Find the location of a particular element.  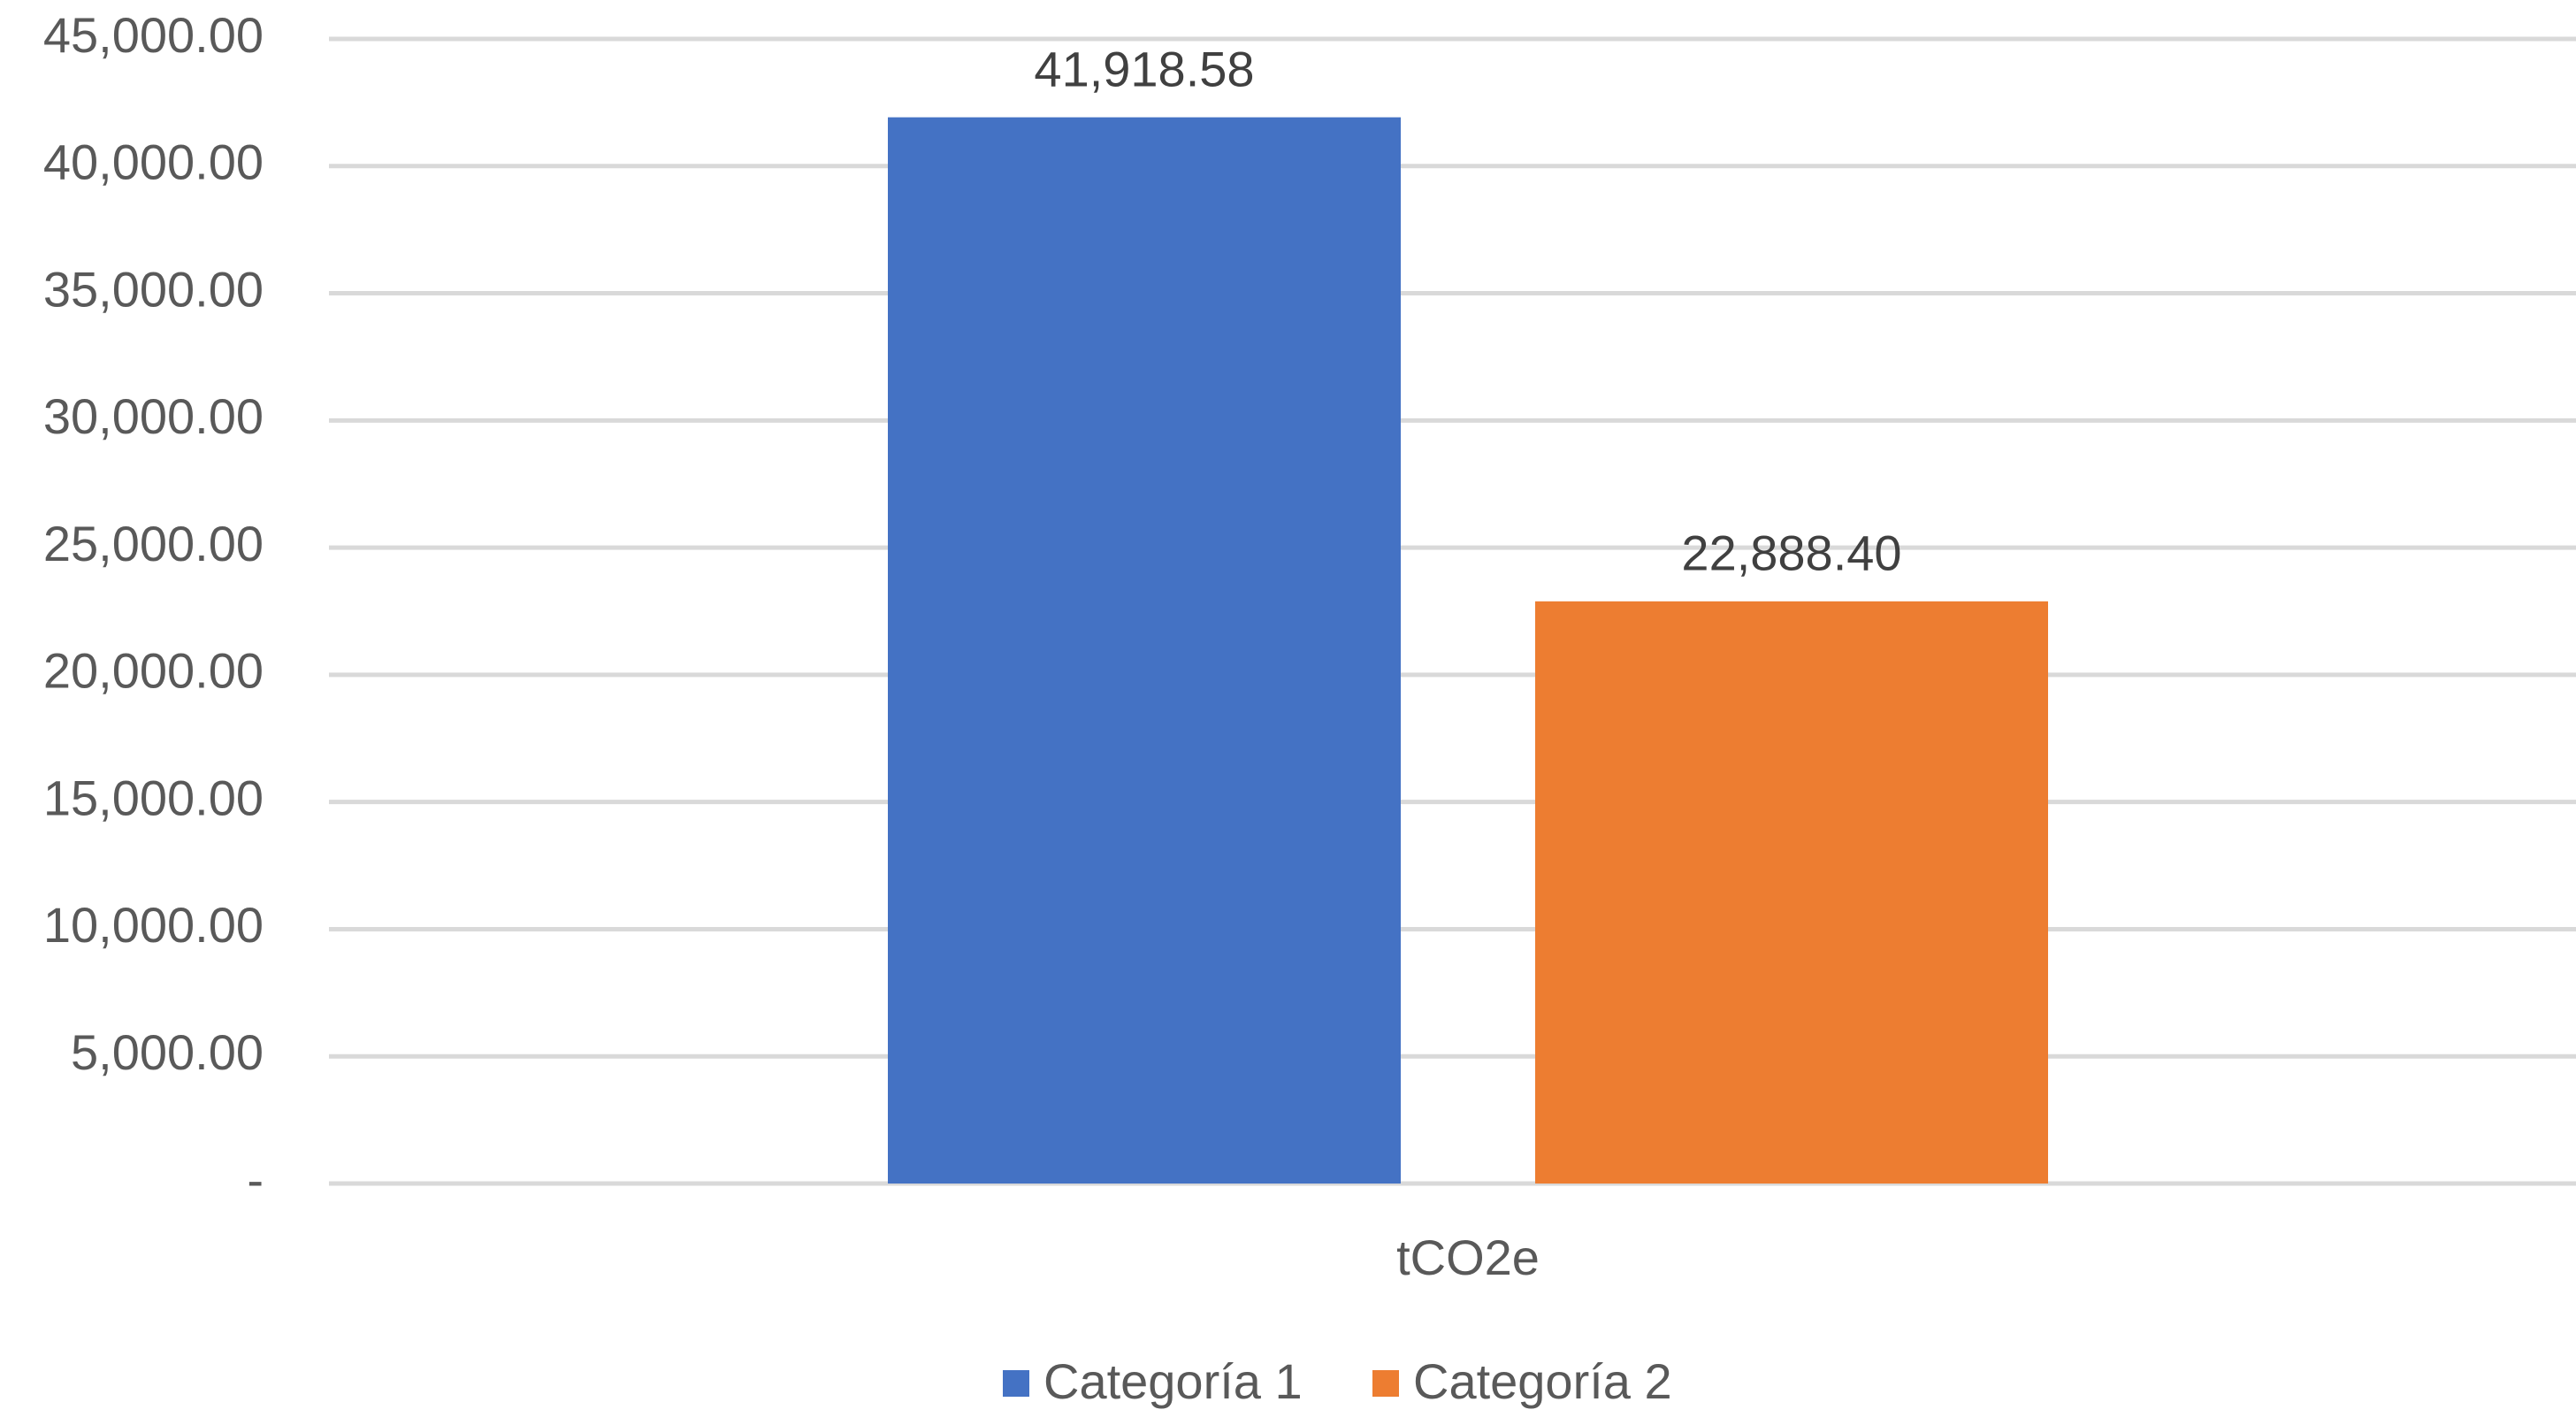

y-tick-label: 40,000.00 is located at coordinates (153, 162).